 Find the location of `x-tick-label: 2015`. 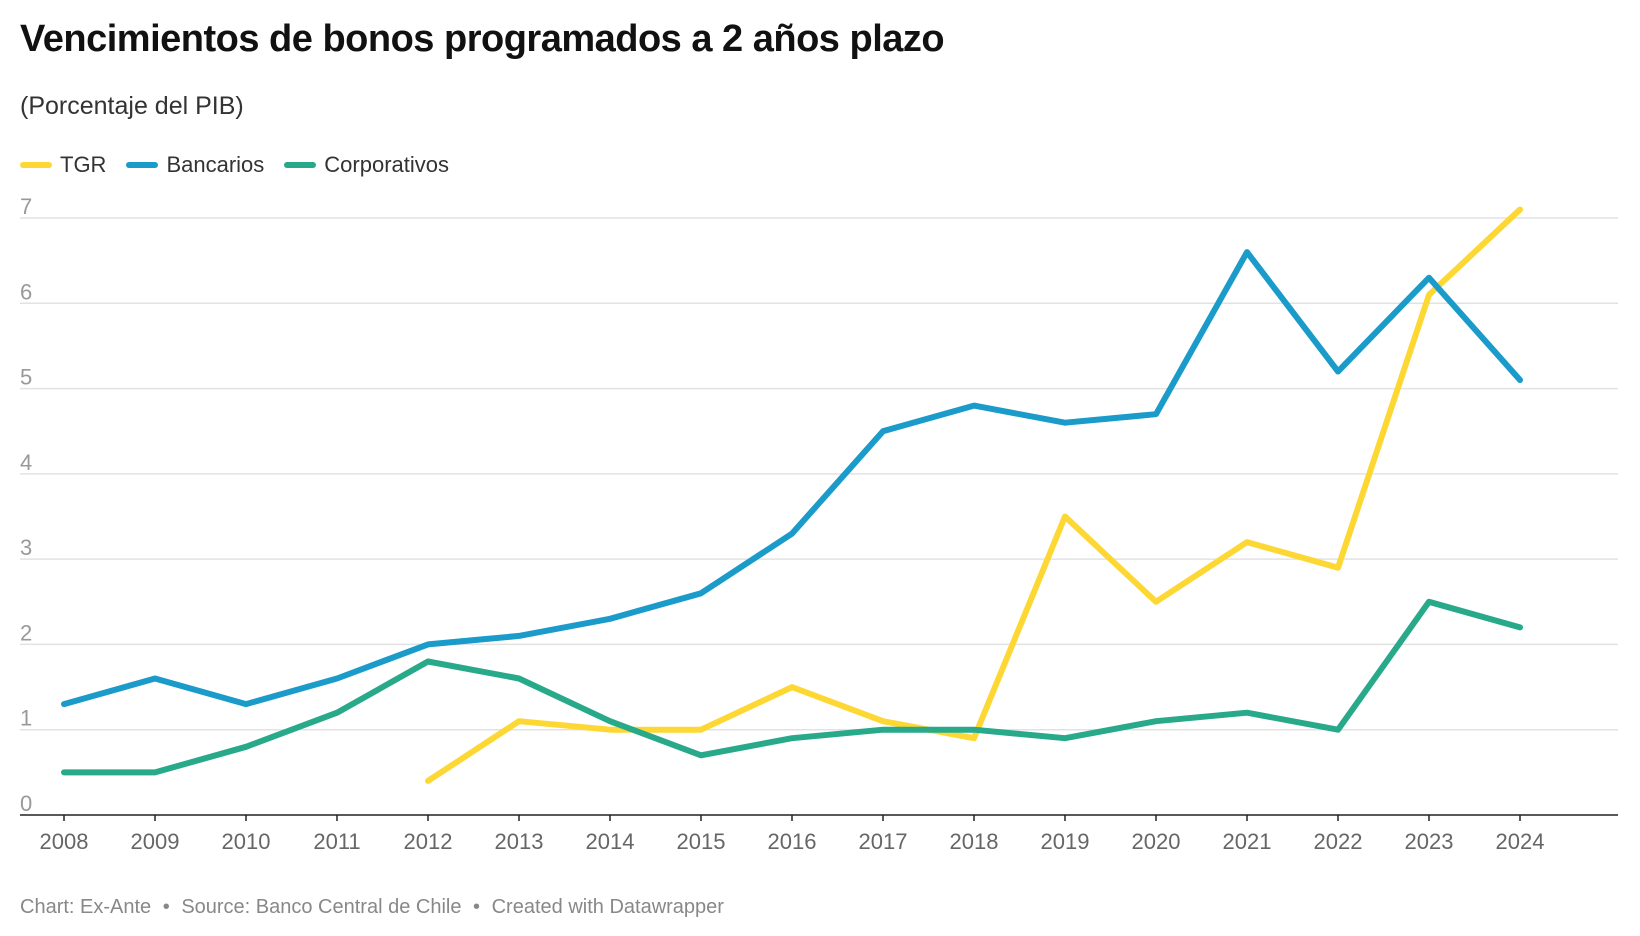

x-tick-label: 2015 is located at coordinates (701, 841).